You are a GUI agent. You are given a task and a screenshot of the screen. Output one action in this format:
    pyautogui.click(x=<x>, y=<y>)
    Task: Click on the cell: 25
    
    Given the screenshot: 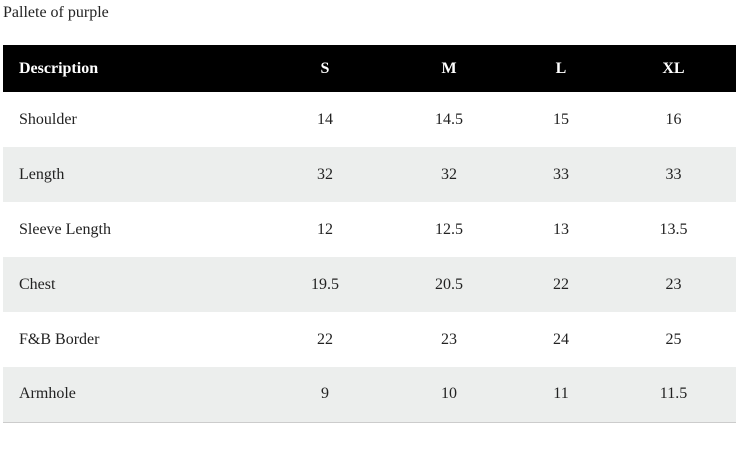 What is the action you would take?
    pyautogui.click(x=673, y=339)
    